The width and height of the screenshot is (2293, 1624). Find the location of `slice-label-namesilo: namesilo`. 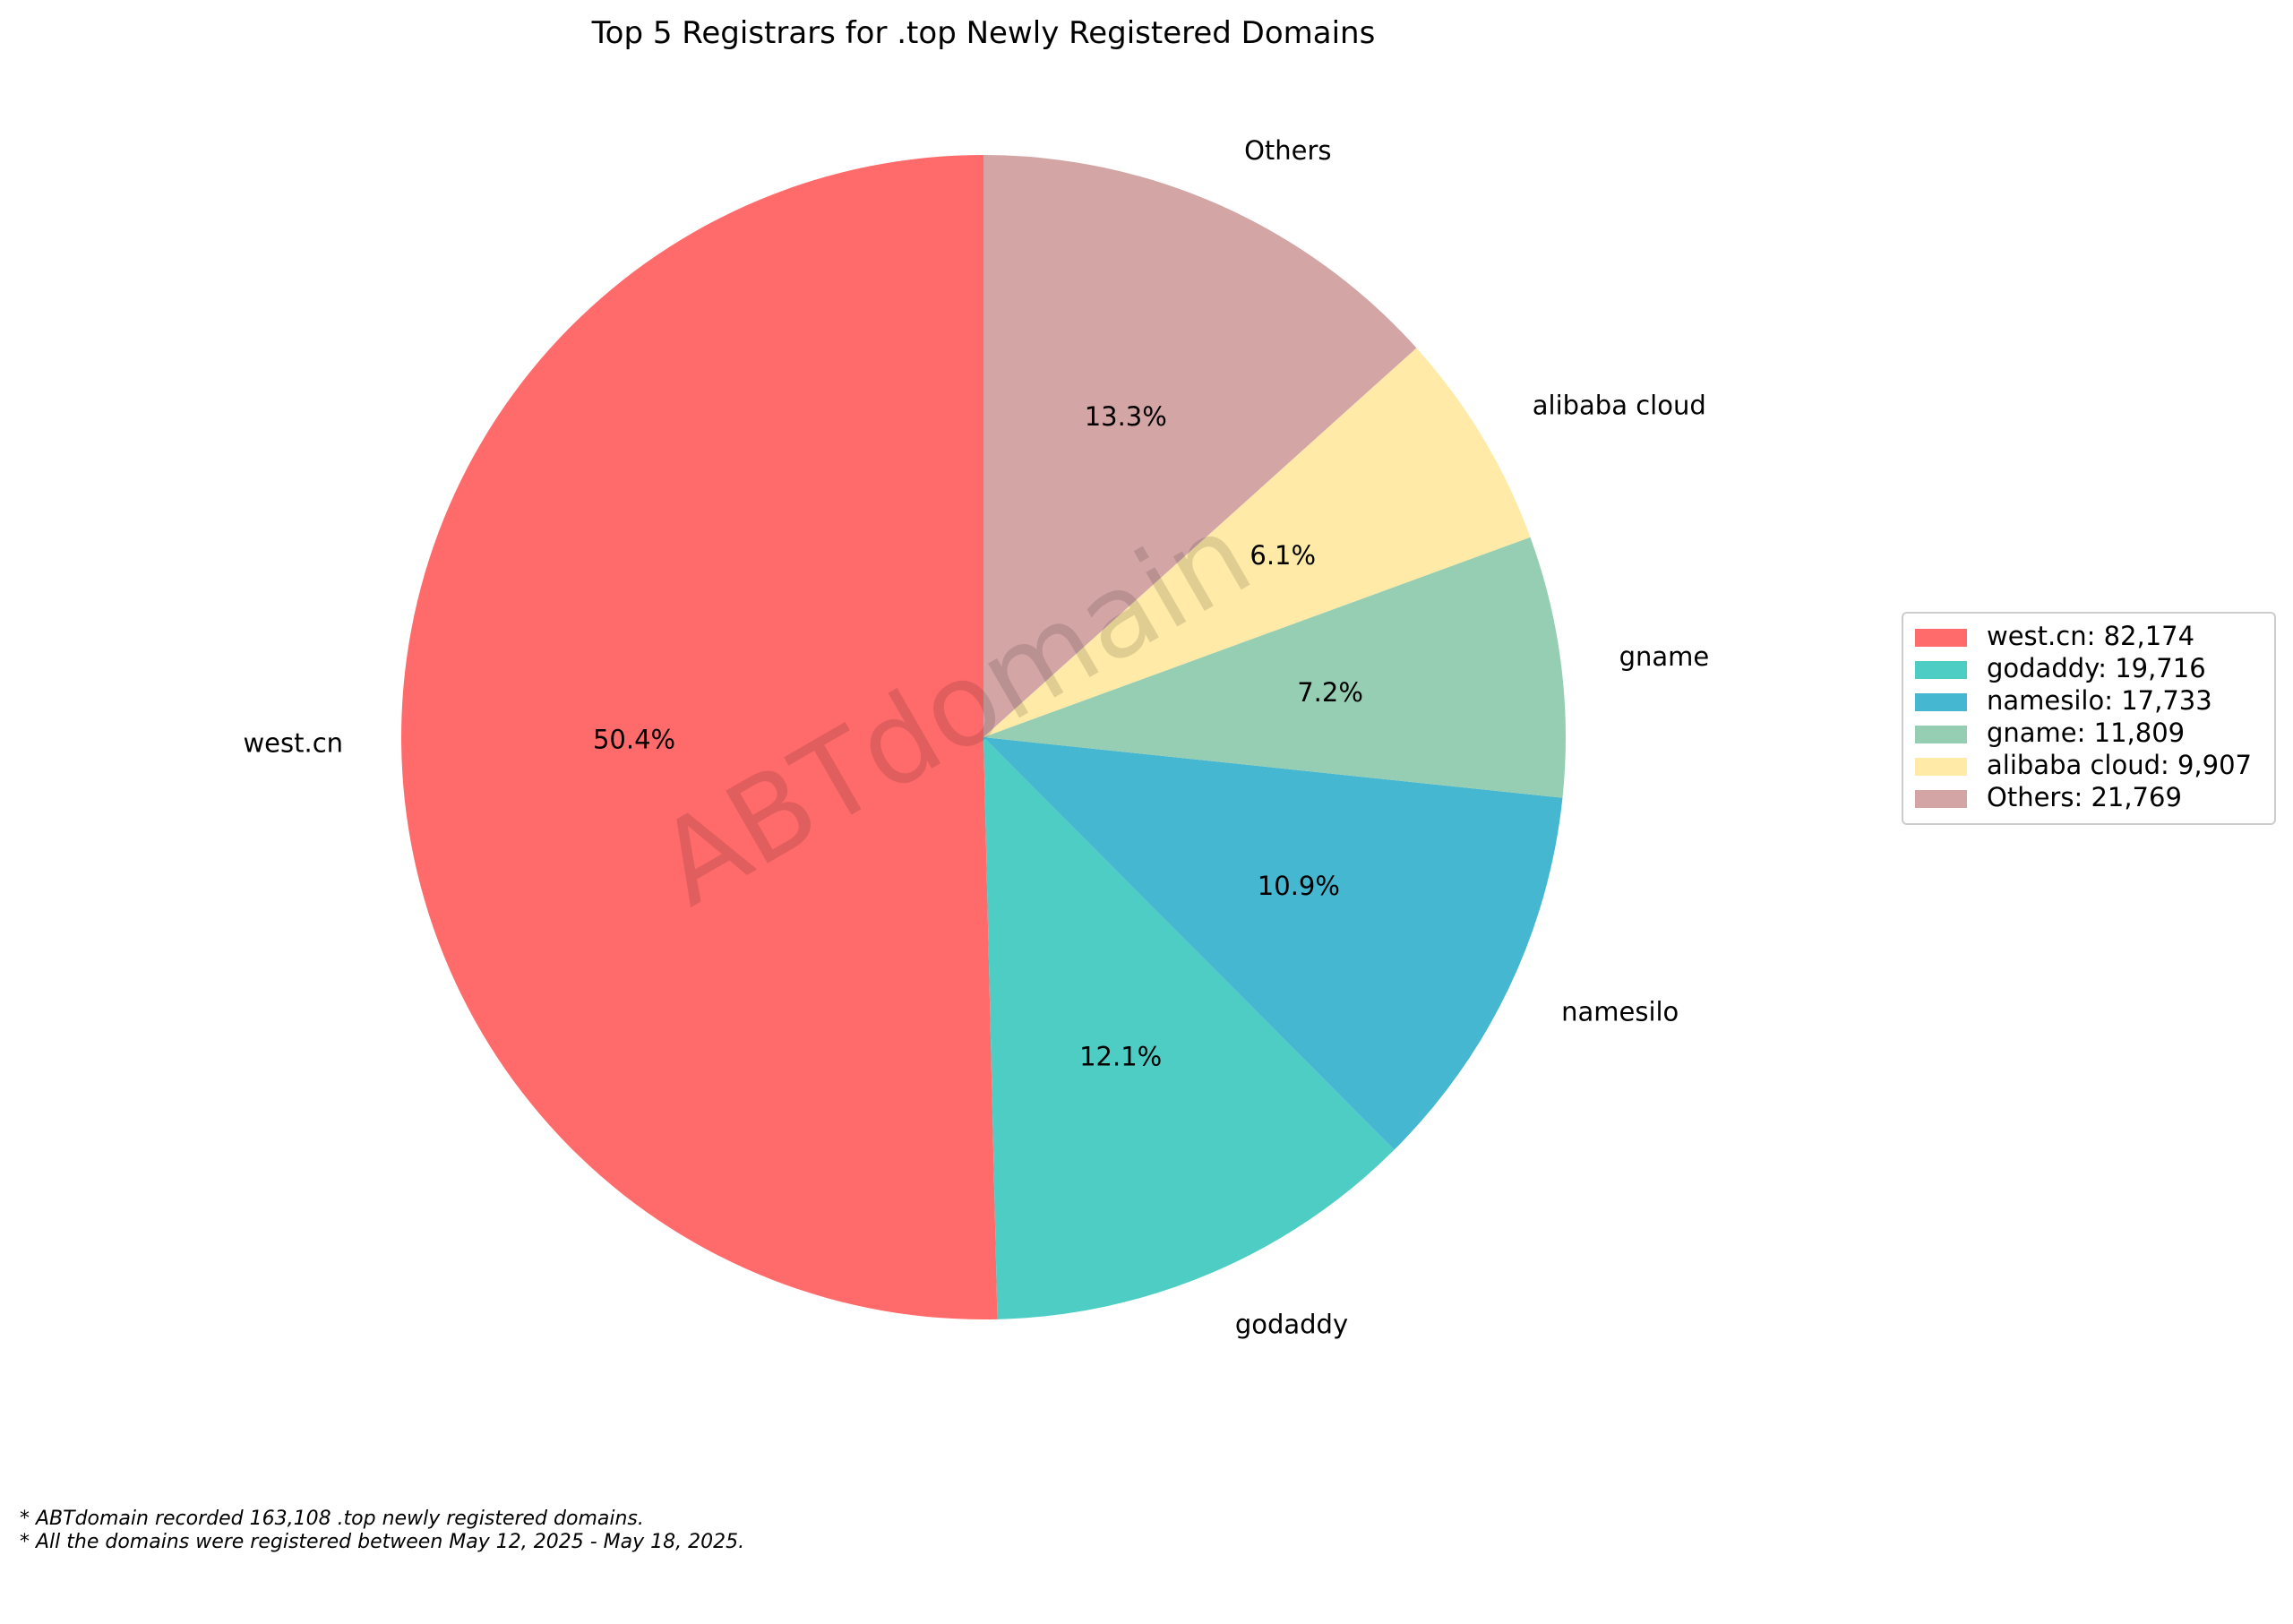

slice-label-namesilo: namesilo is located at coordinates (1620, 1012).